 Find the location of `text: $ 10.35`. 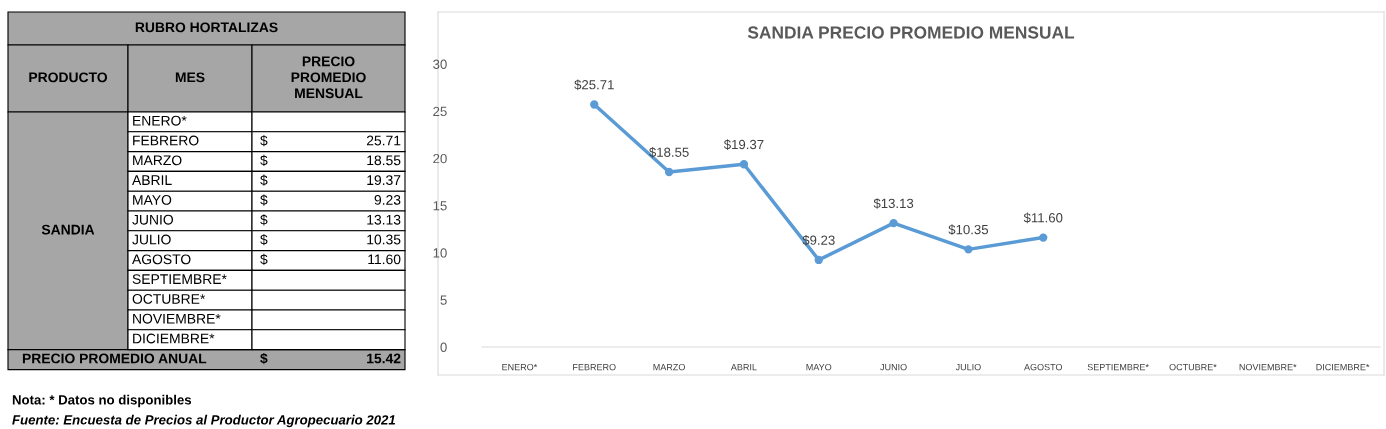

text: $ 10.35 is located at coordinates (330, 240).